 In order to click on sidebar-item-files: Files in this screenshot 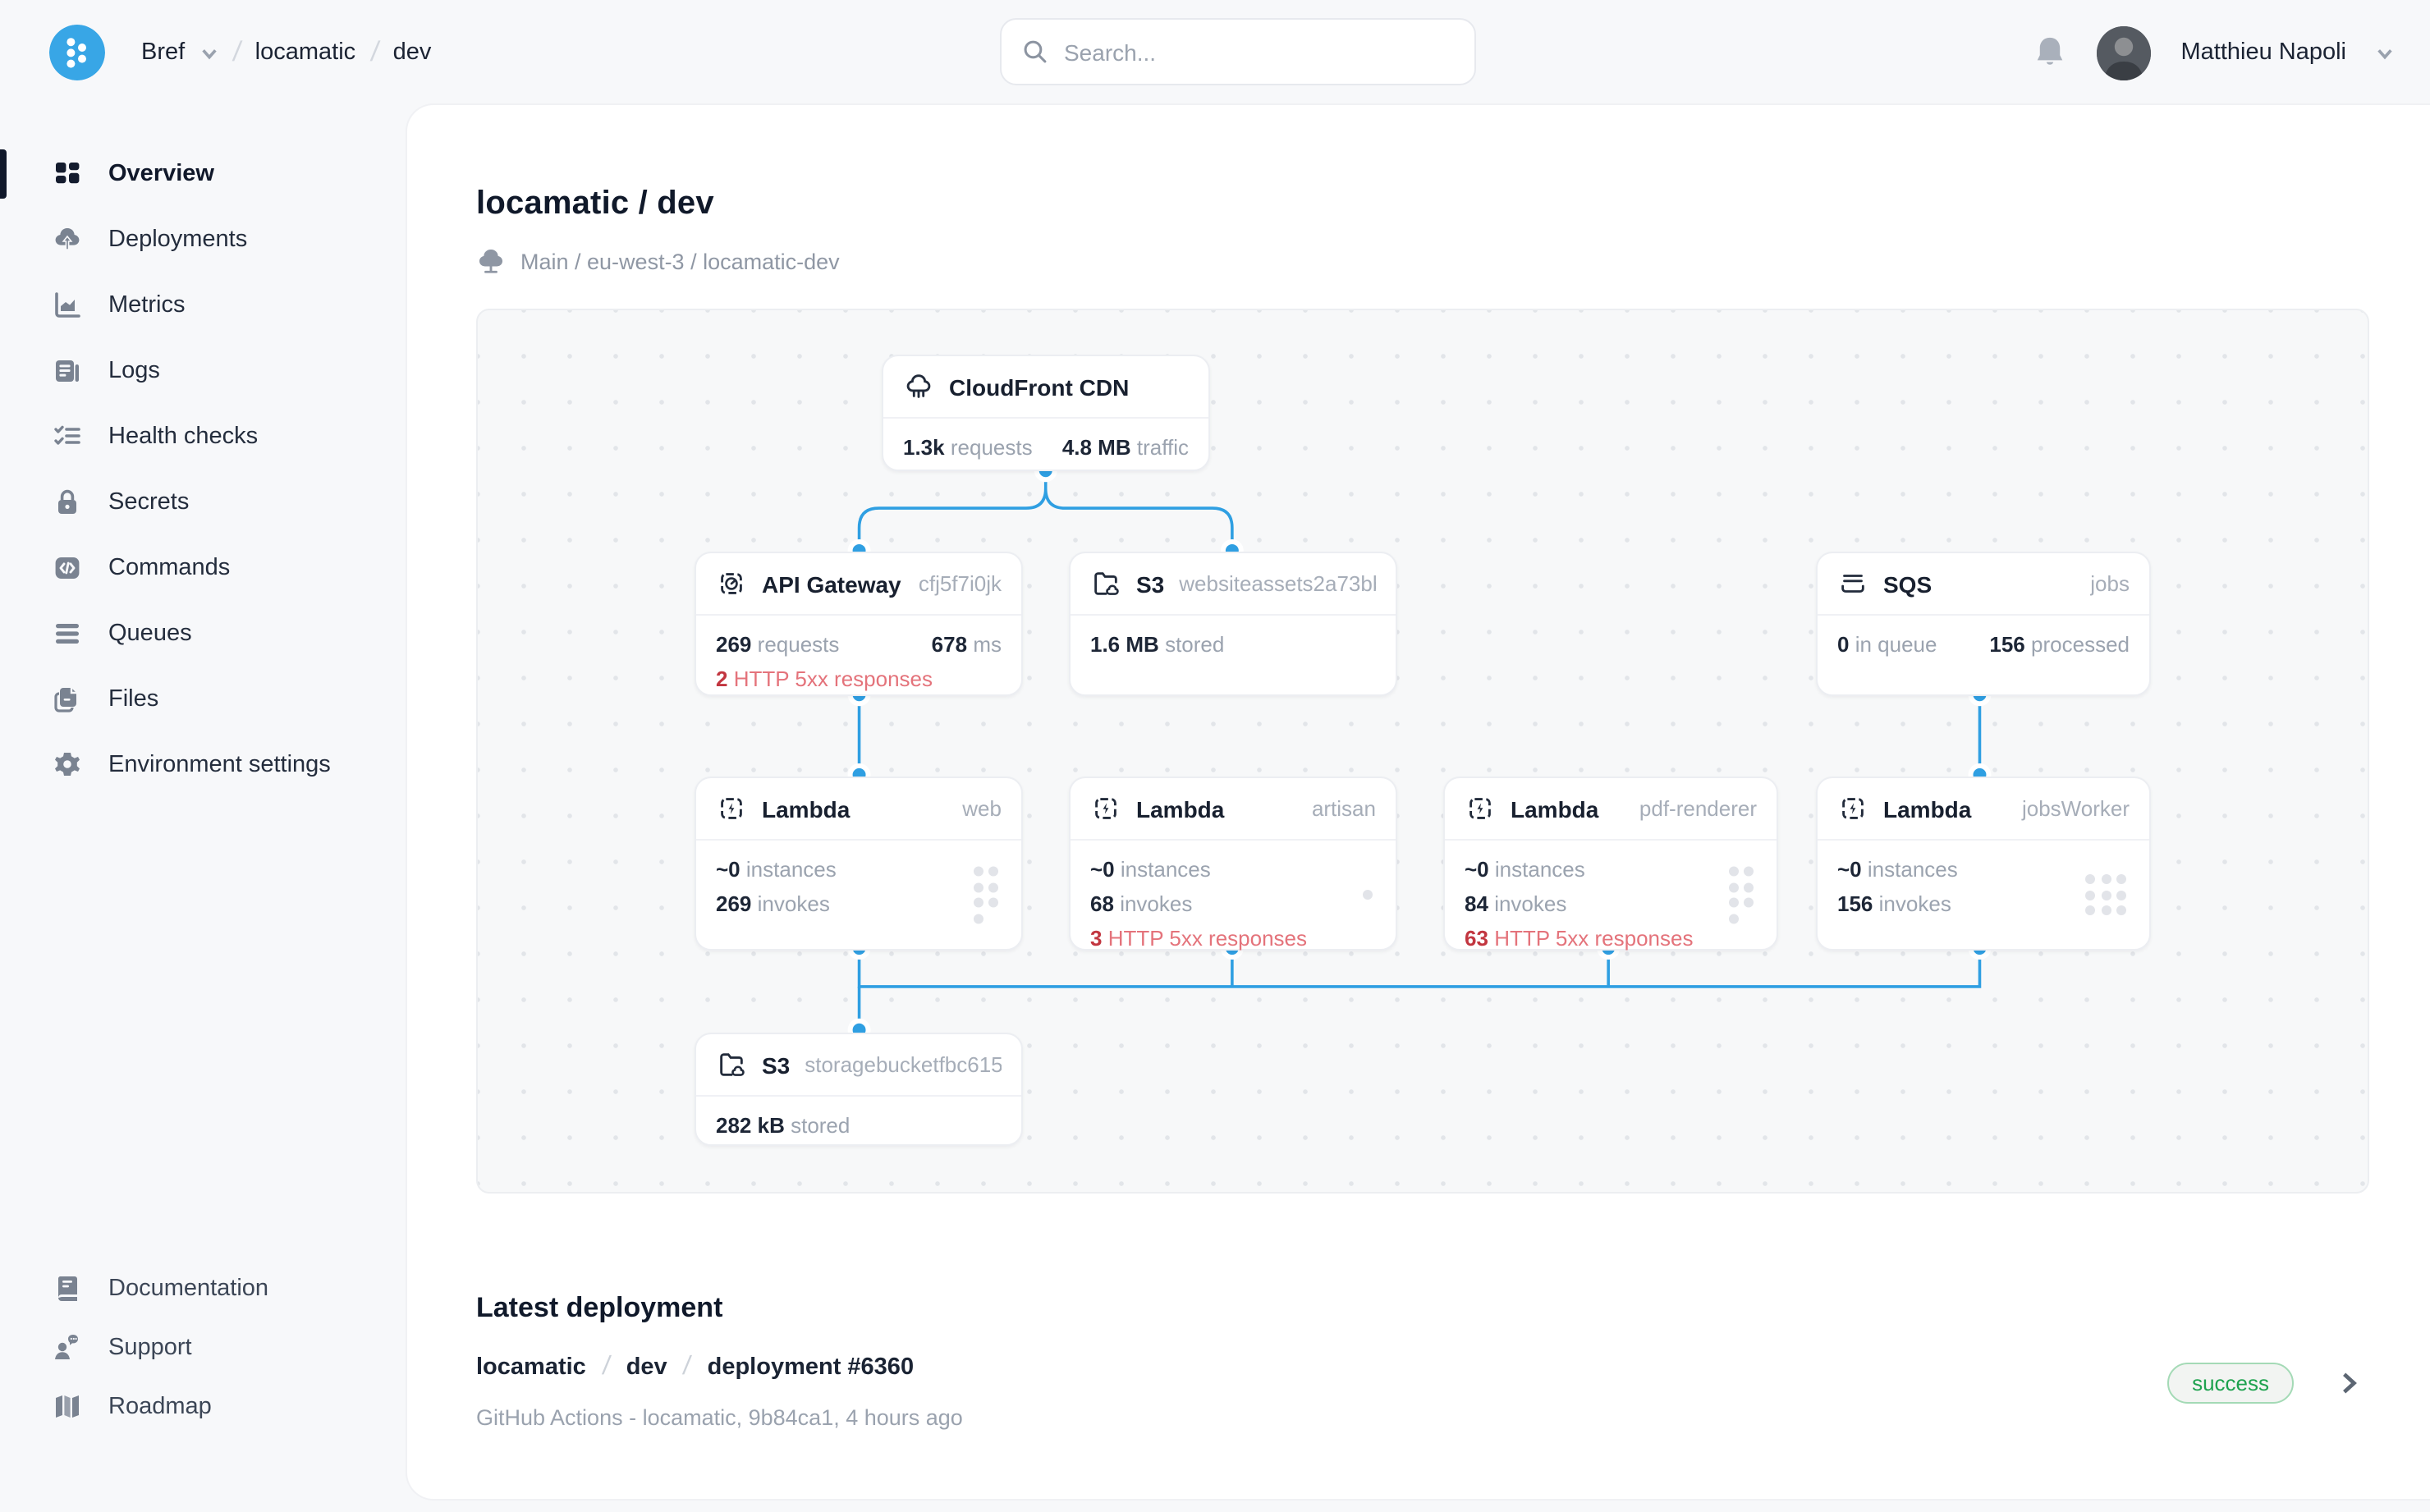, I will do `click(203, 699)`.